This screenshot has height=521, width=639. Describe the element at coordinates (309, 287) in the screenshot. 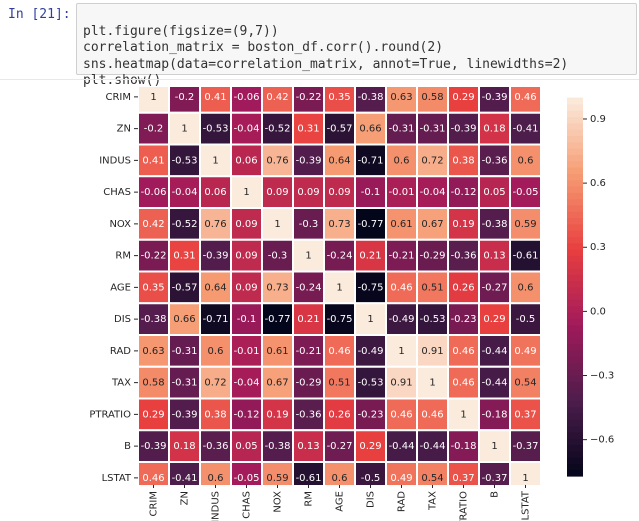

I see `cell-annotation: -0.24` at that location.